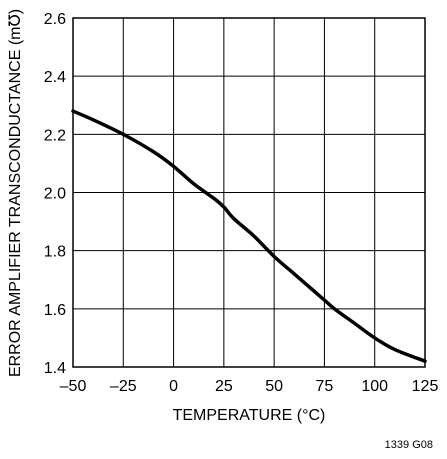  What do you see at coordinates (173, 386) in the screenshot?
I see `x-tick-label: 0` at bounding box center [173, 386].